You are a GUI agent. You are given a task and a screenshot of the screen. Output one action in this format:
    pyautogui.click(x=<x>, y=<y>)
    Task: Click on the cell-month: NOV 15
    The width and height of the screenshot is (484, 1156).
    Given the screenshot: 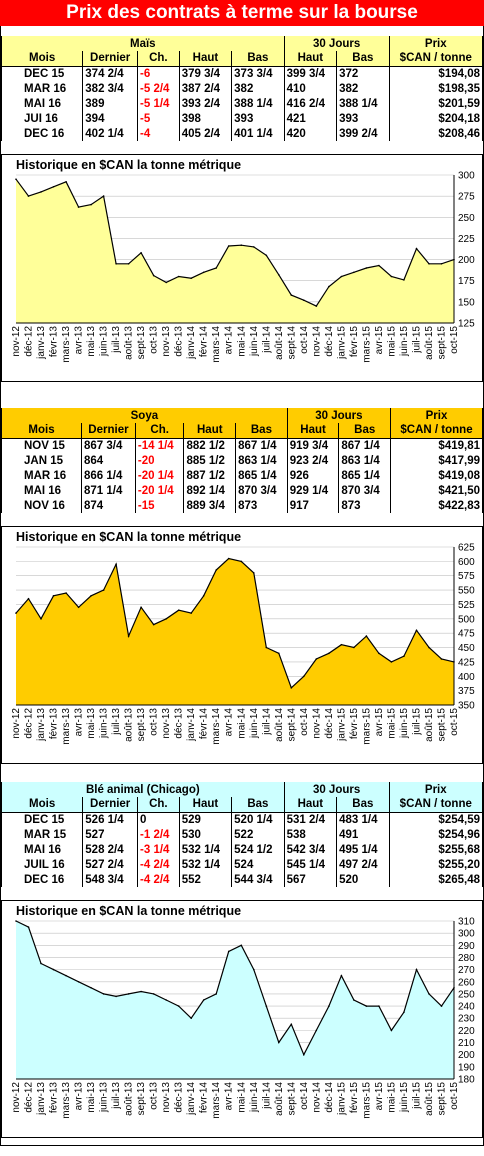 What is the action you would take?
    pyautogui.click(x=41, y=445)
    